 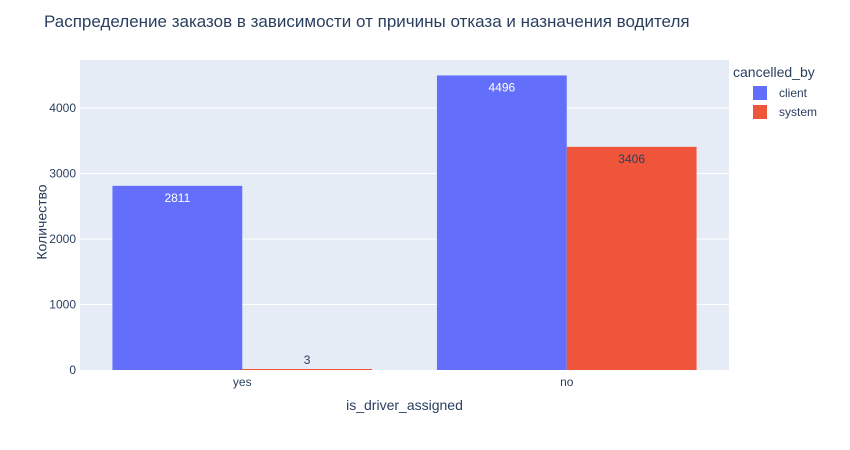 What do you see at coordinates (793, 93) in the screenshot?
I see `legend-label-client: client` at bounding box center [793, 93].